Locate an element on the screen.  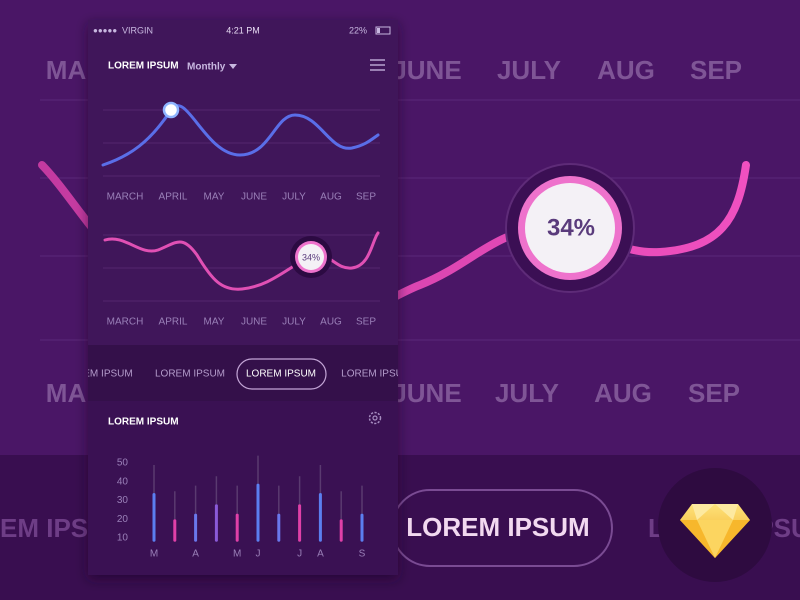
battery: 22% is located at coordinates (358, 30).